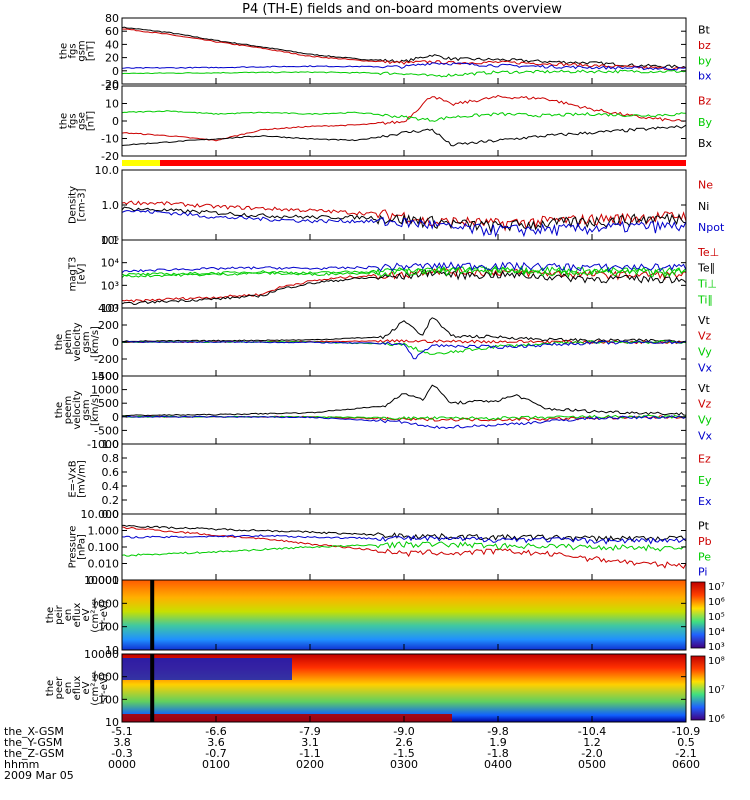  I want to click on time-axis-value: -1.5, so click(403, 753).